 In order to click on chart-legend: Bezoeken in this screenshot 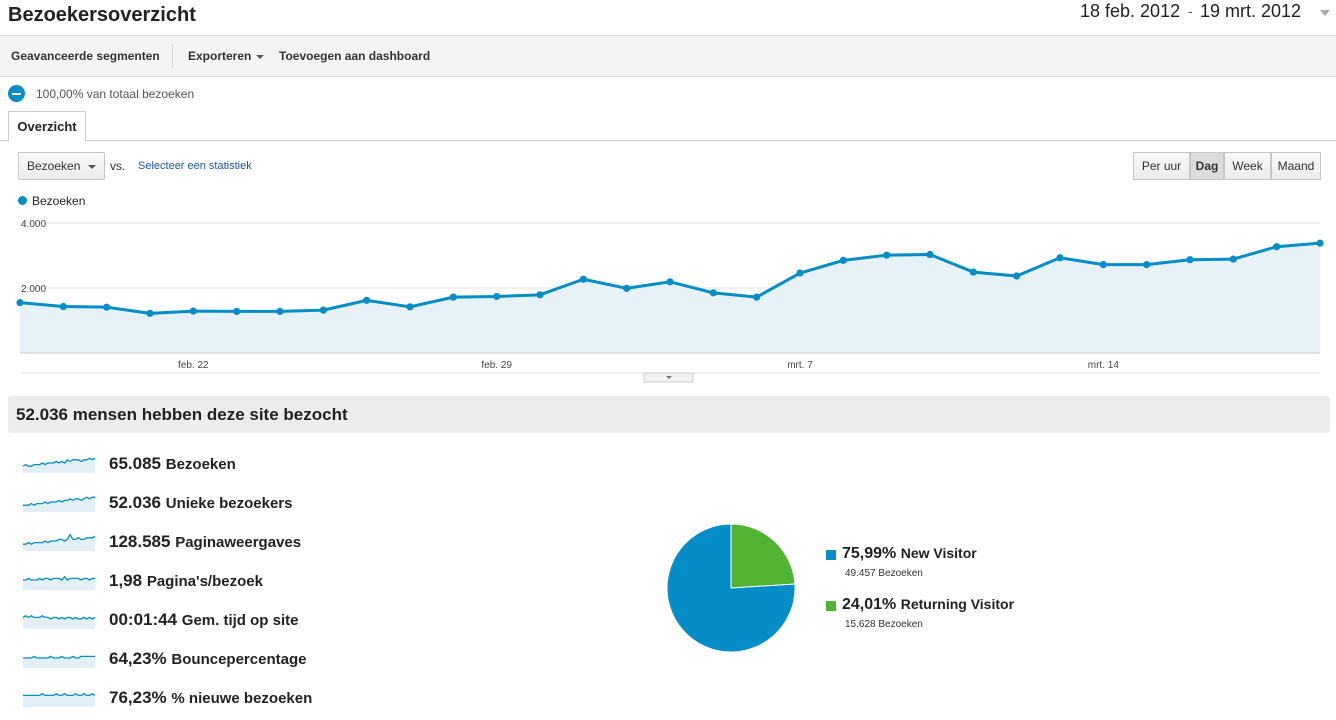, I will do `click(51, 201)`.